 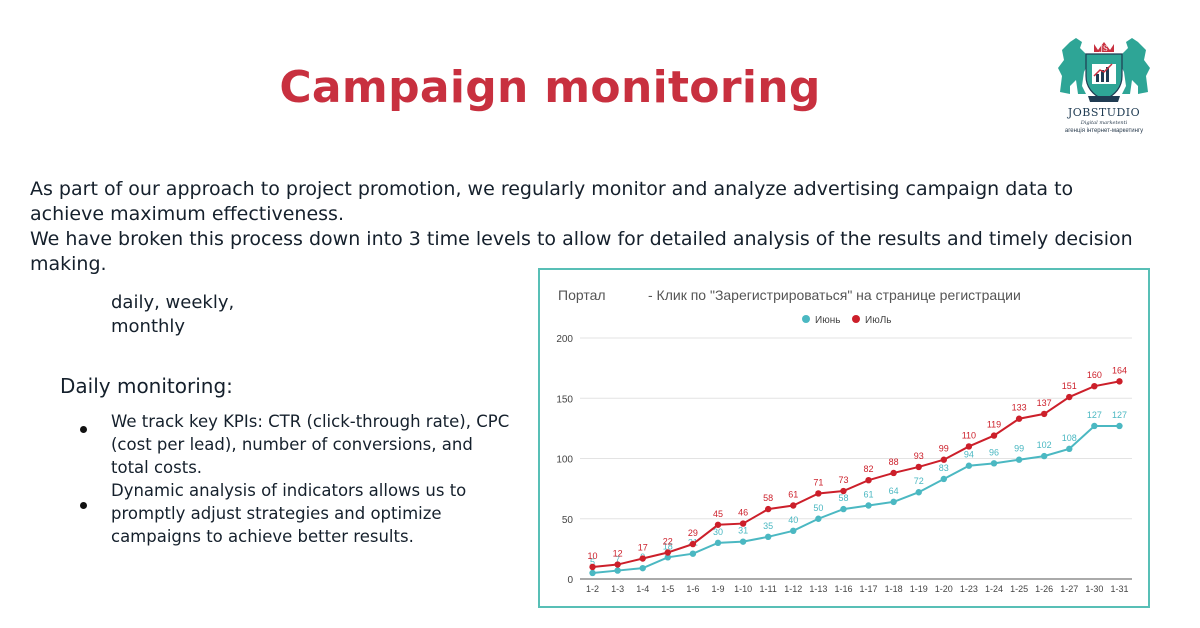 I want to click on data-label: 94, so click(x=969, y=455).